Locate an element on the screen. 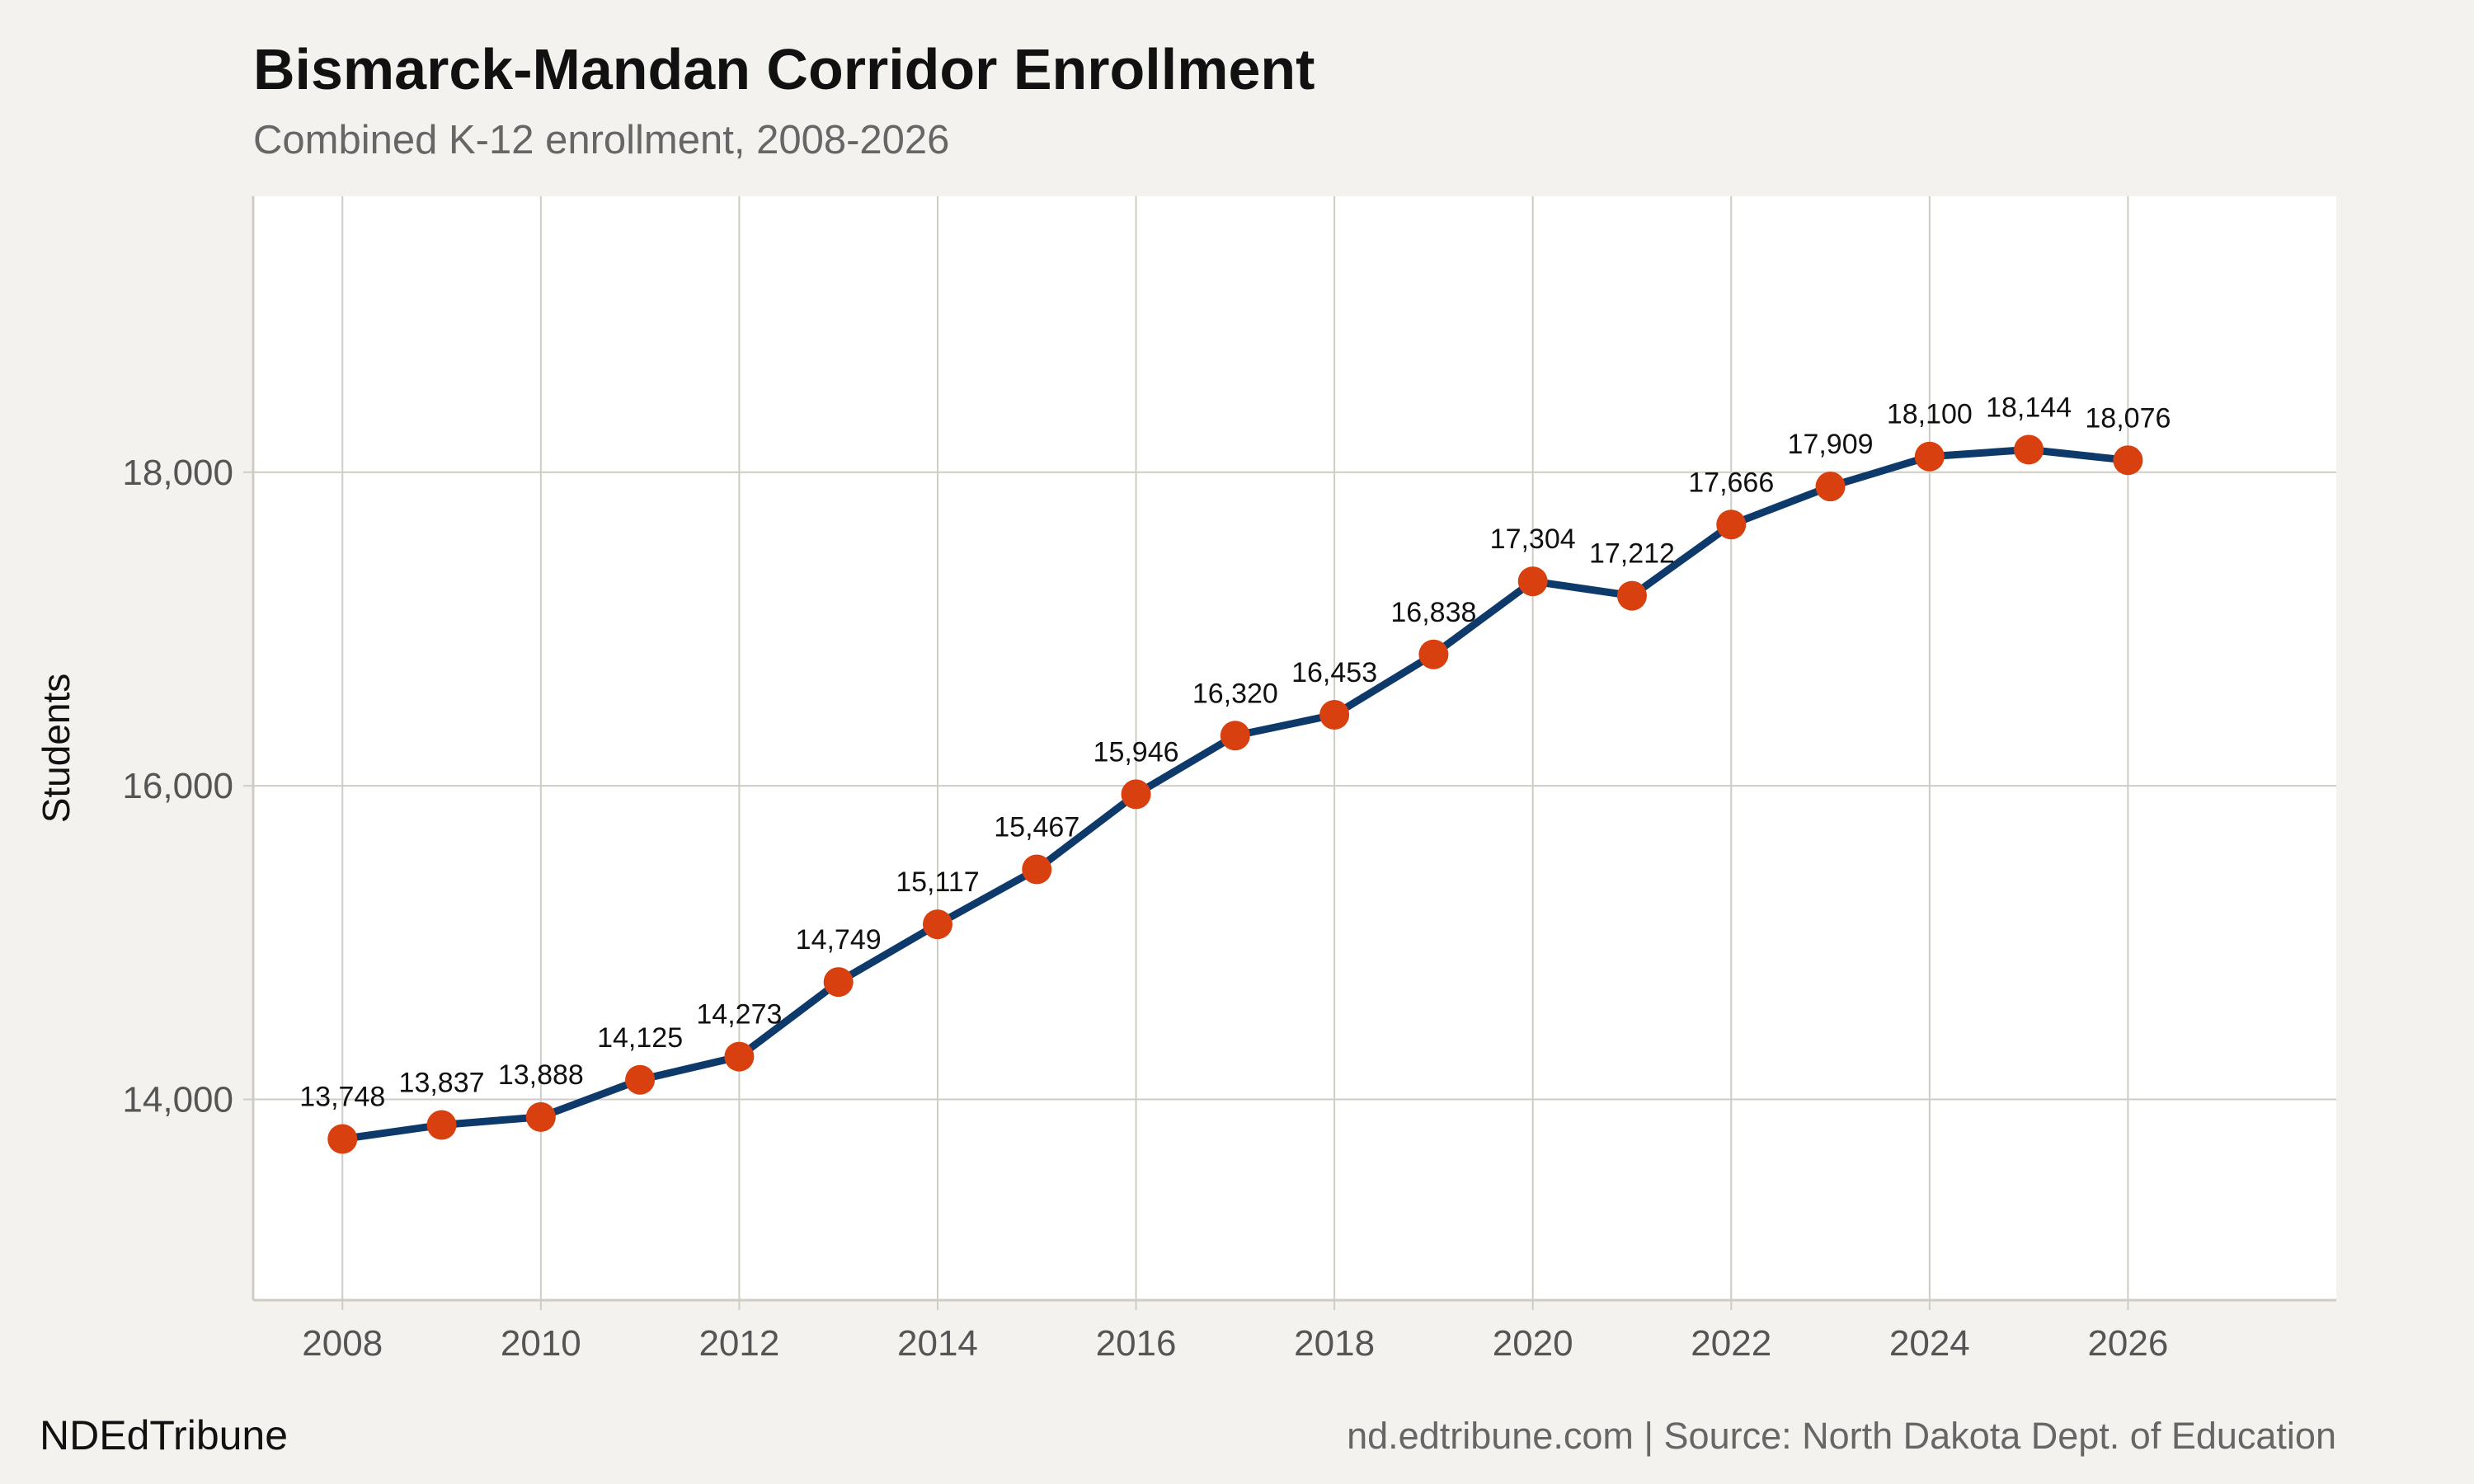 Image resolution: width=2474 pixels, height=1484 pixels. y-tick-label: 14,000 is located at coordinates (177, 1100).